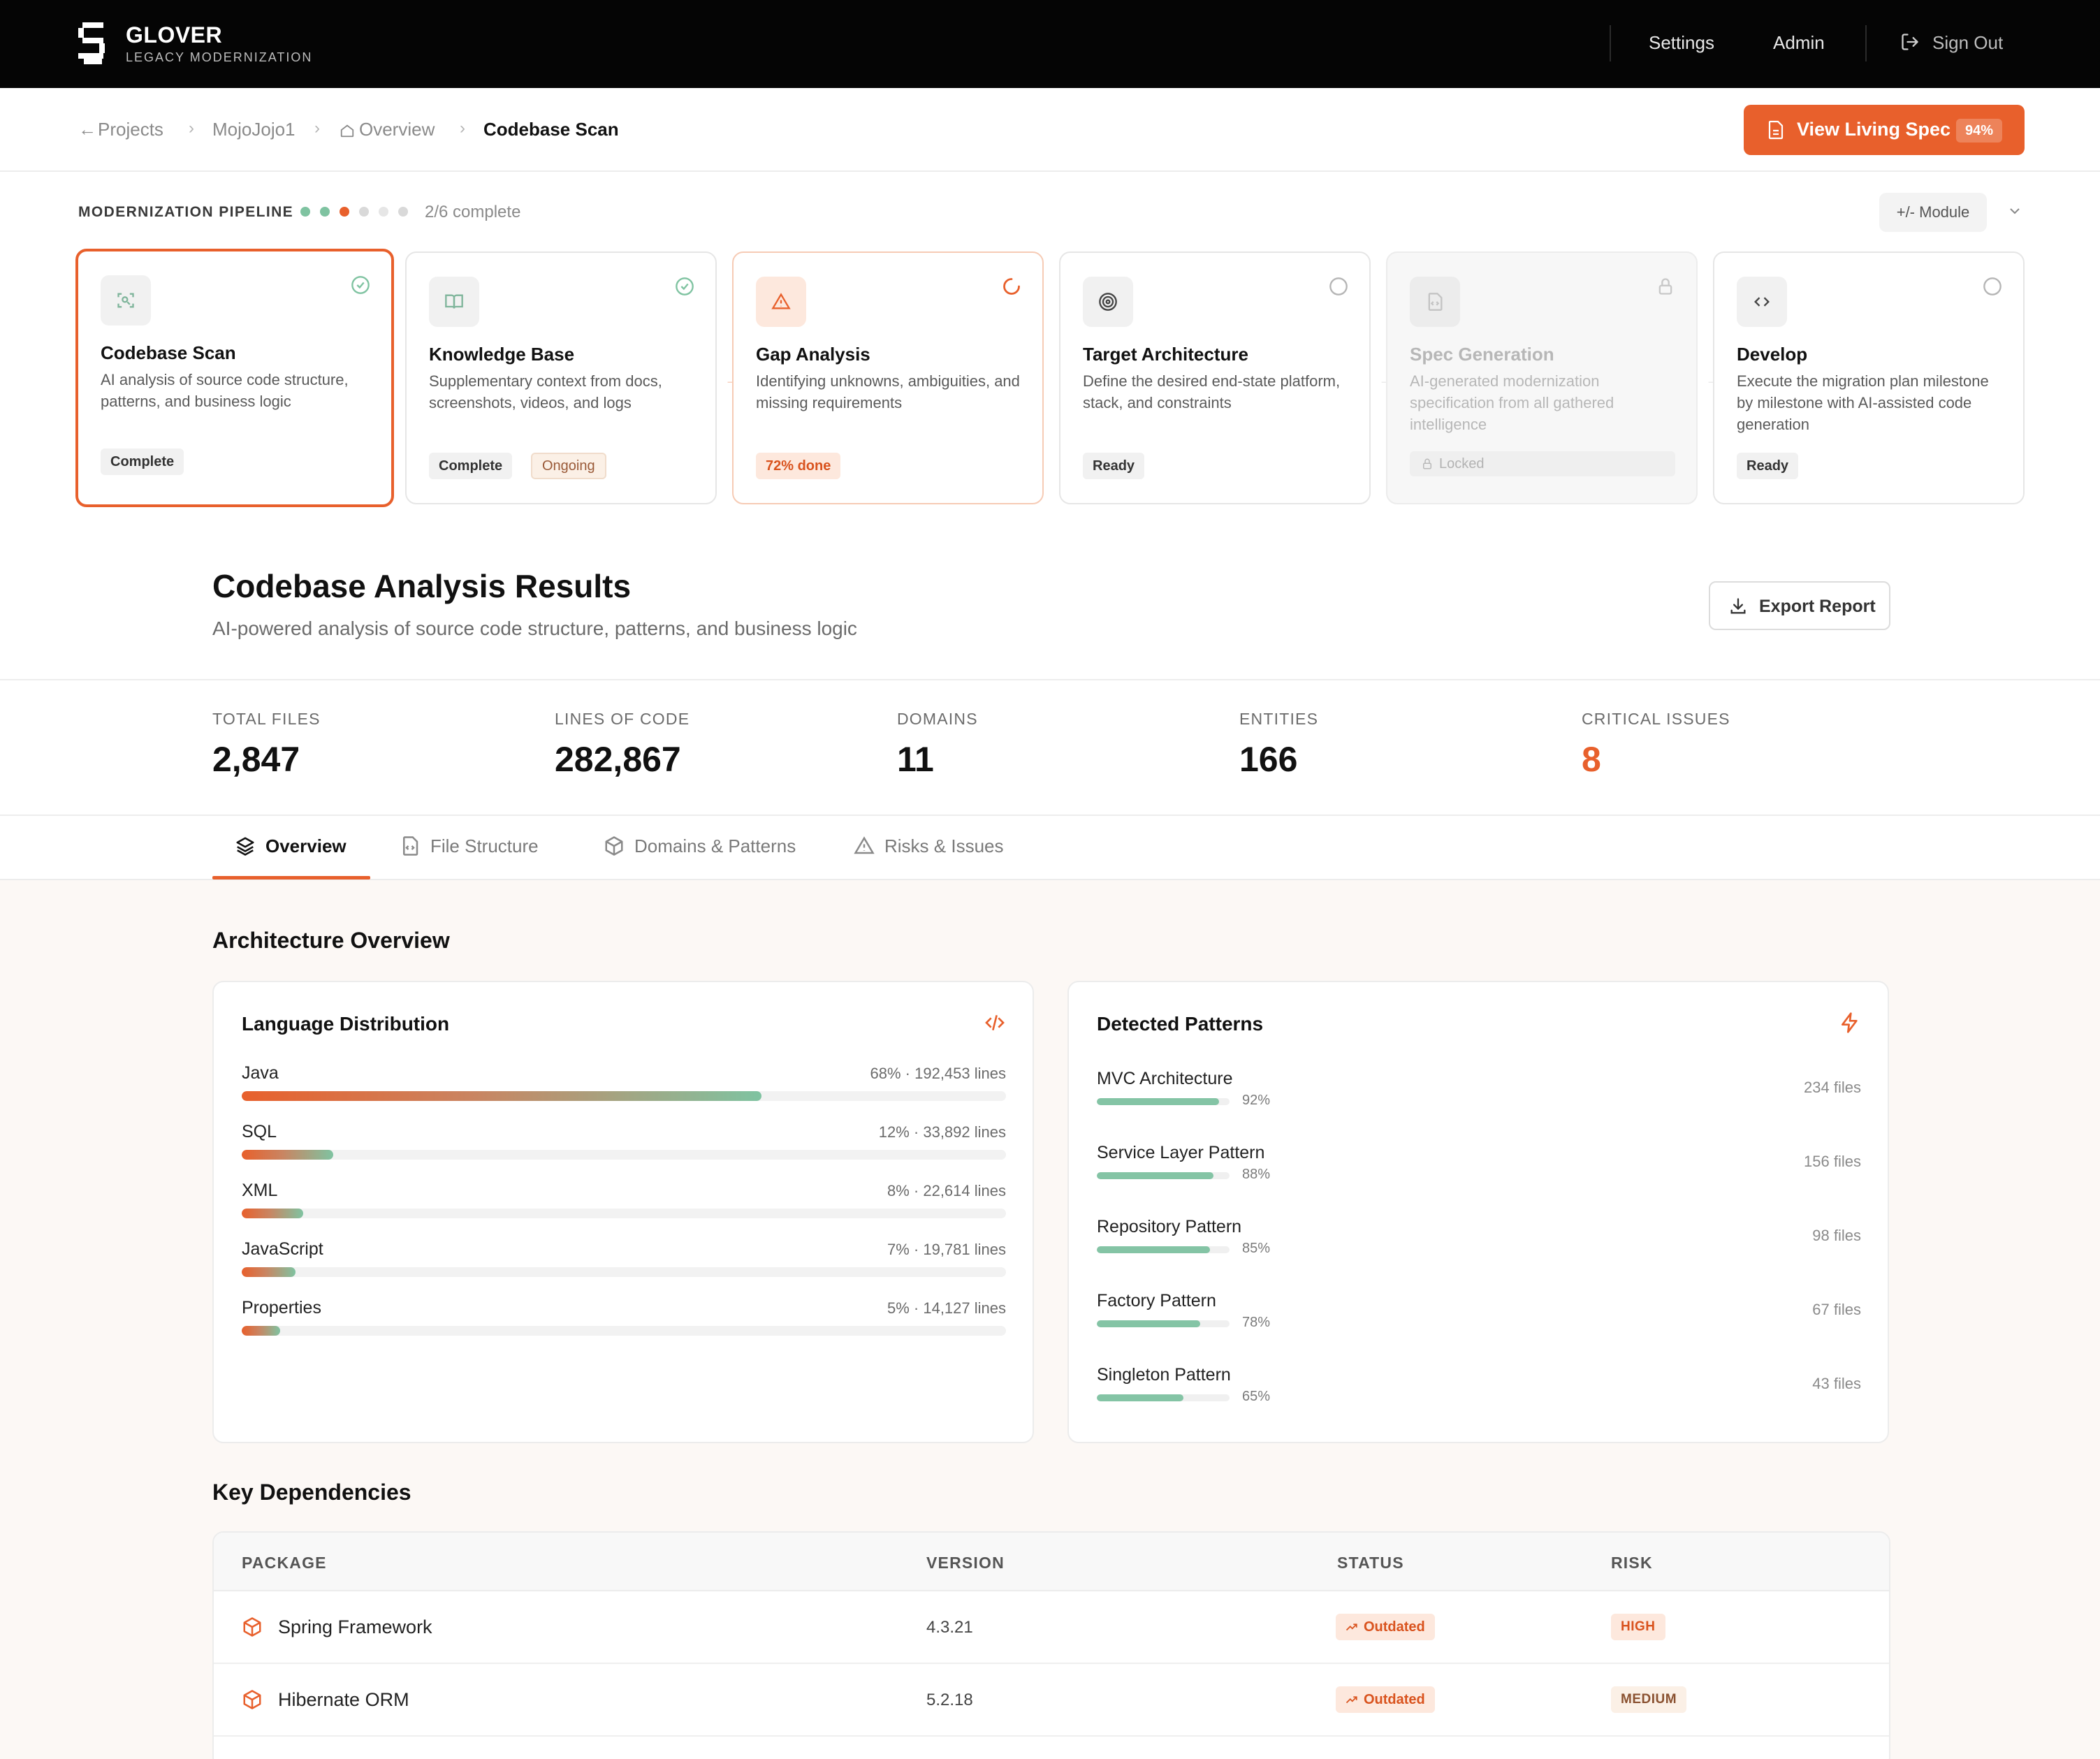 The image size is (2100, 1759). I want to click on trend-up-icon, so click(1352, 1700).